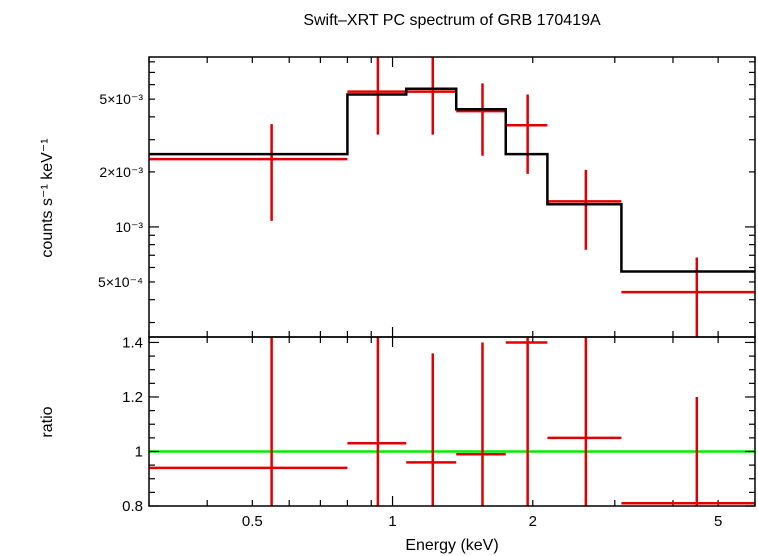 This screenshot has width=758, height=556. Describe the element at coordinates (47, 421) in the screenshot. I see `bottom-y-axis-label: ratio` at that location.